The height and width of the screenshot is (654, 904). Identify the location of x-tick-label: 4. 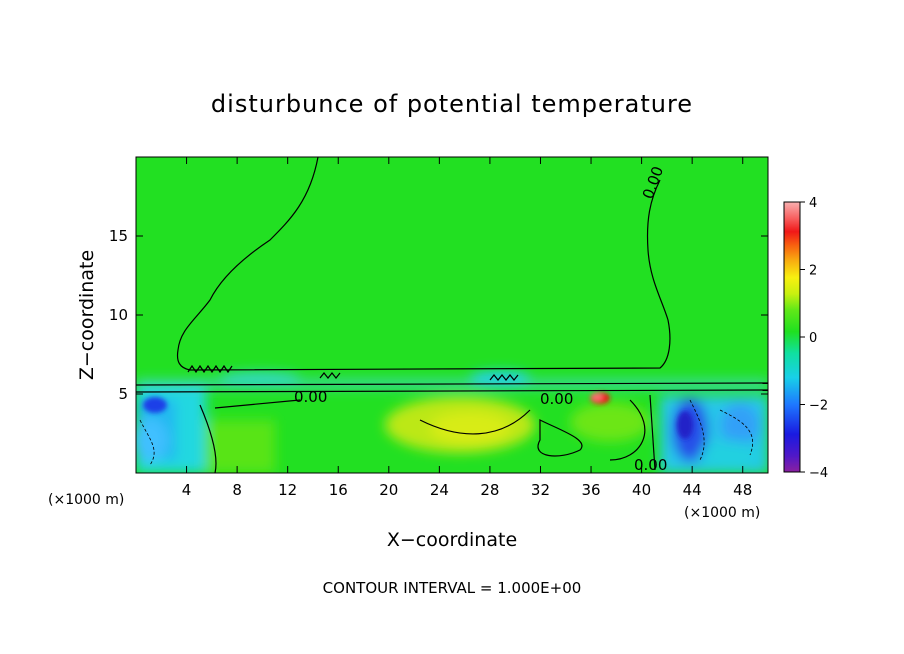
(187, 490).